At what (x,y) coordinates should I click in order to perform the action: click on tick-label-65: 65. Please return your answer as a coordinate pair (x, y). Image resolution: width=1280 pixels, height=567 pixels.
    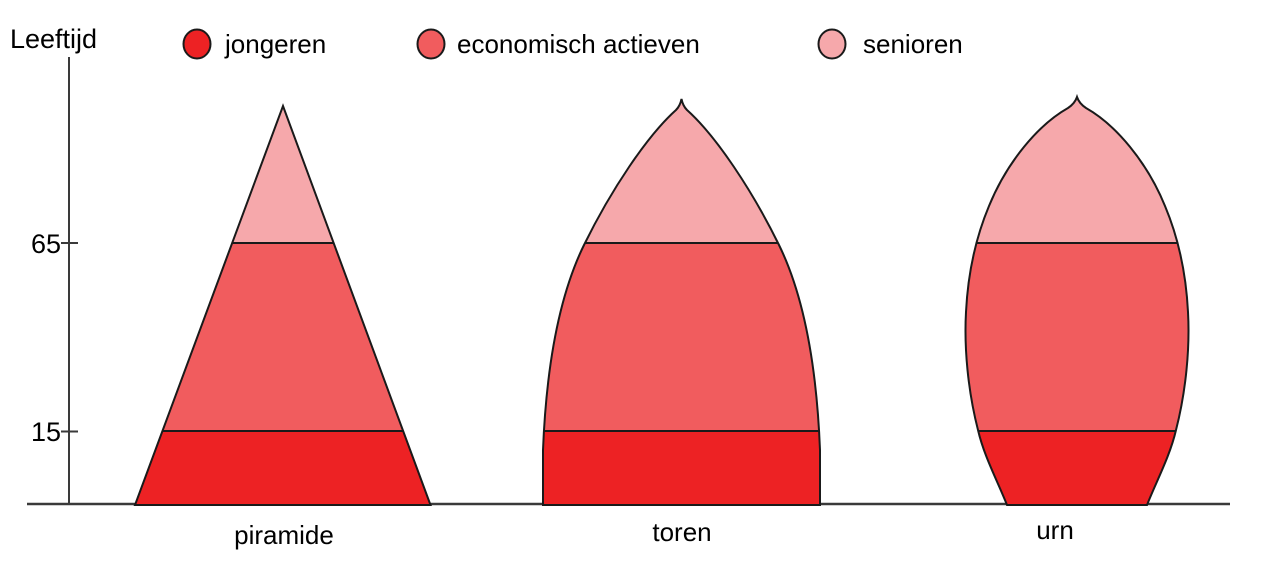
    Looking at the image, I should click on (46, 244).